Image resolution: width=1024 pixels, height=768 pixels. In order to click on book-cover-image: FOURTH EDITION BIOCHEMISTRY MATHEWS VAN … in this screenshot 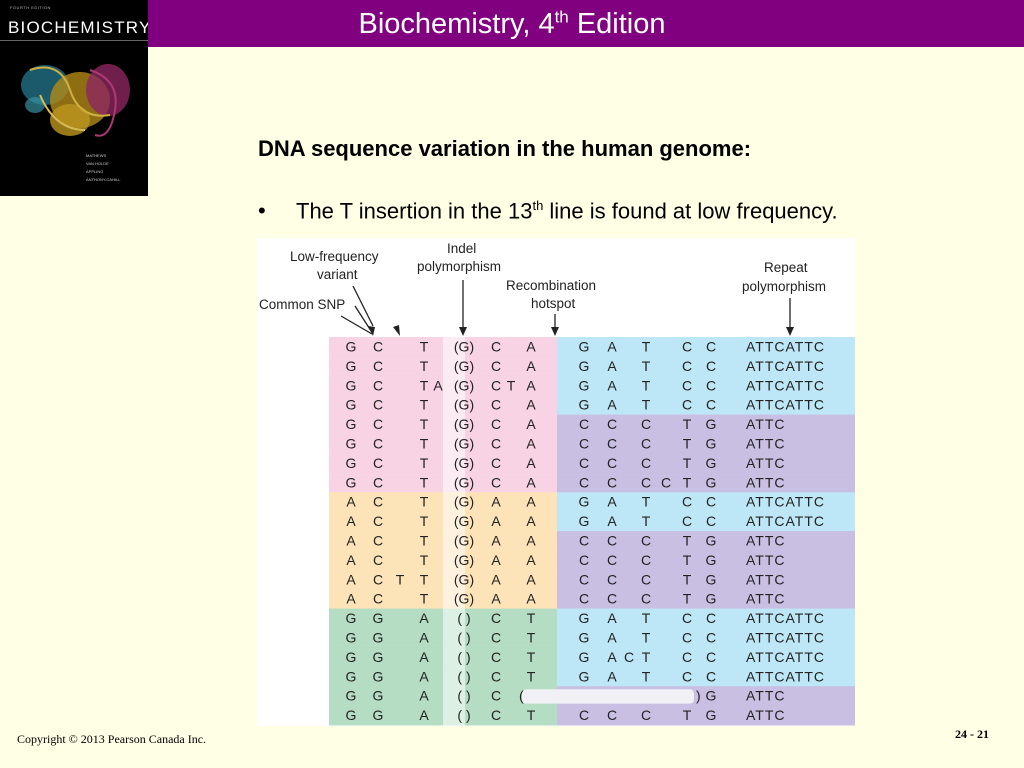, I will do `click(74, 98)`.